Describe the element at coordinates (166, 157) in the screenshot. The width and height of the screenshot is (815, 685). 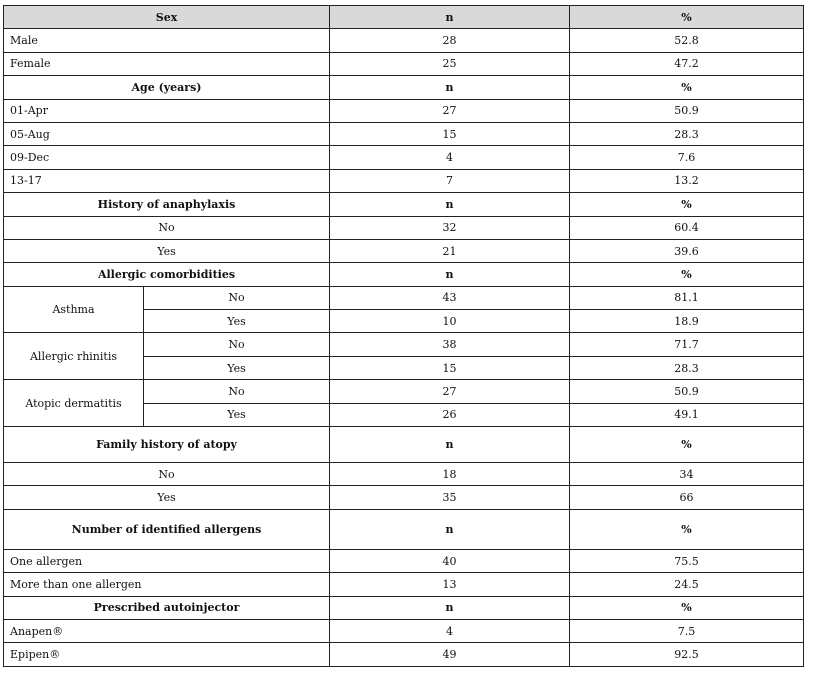
I see `row-label: 09-Dec` at that location.